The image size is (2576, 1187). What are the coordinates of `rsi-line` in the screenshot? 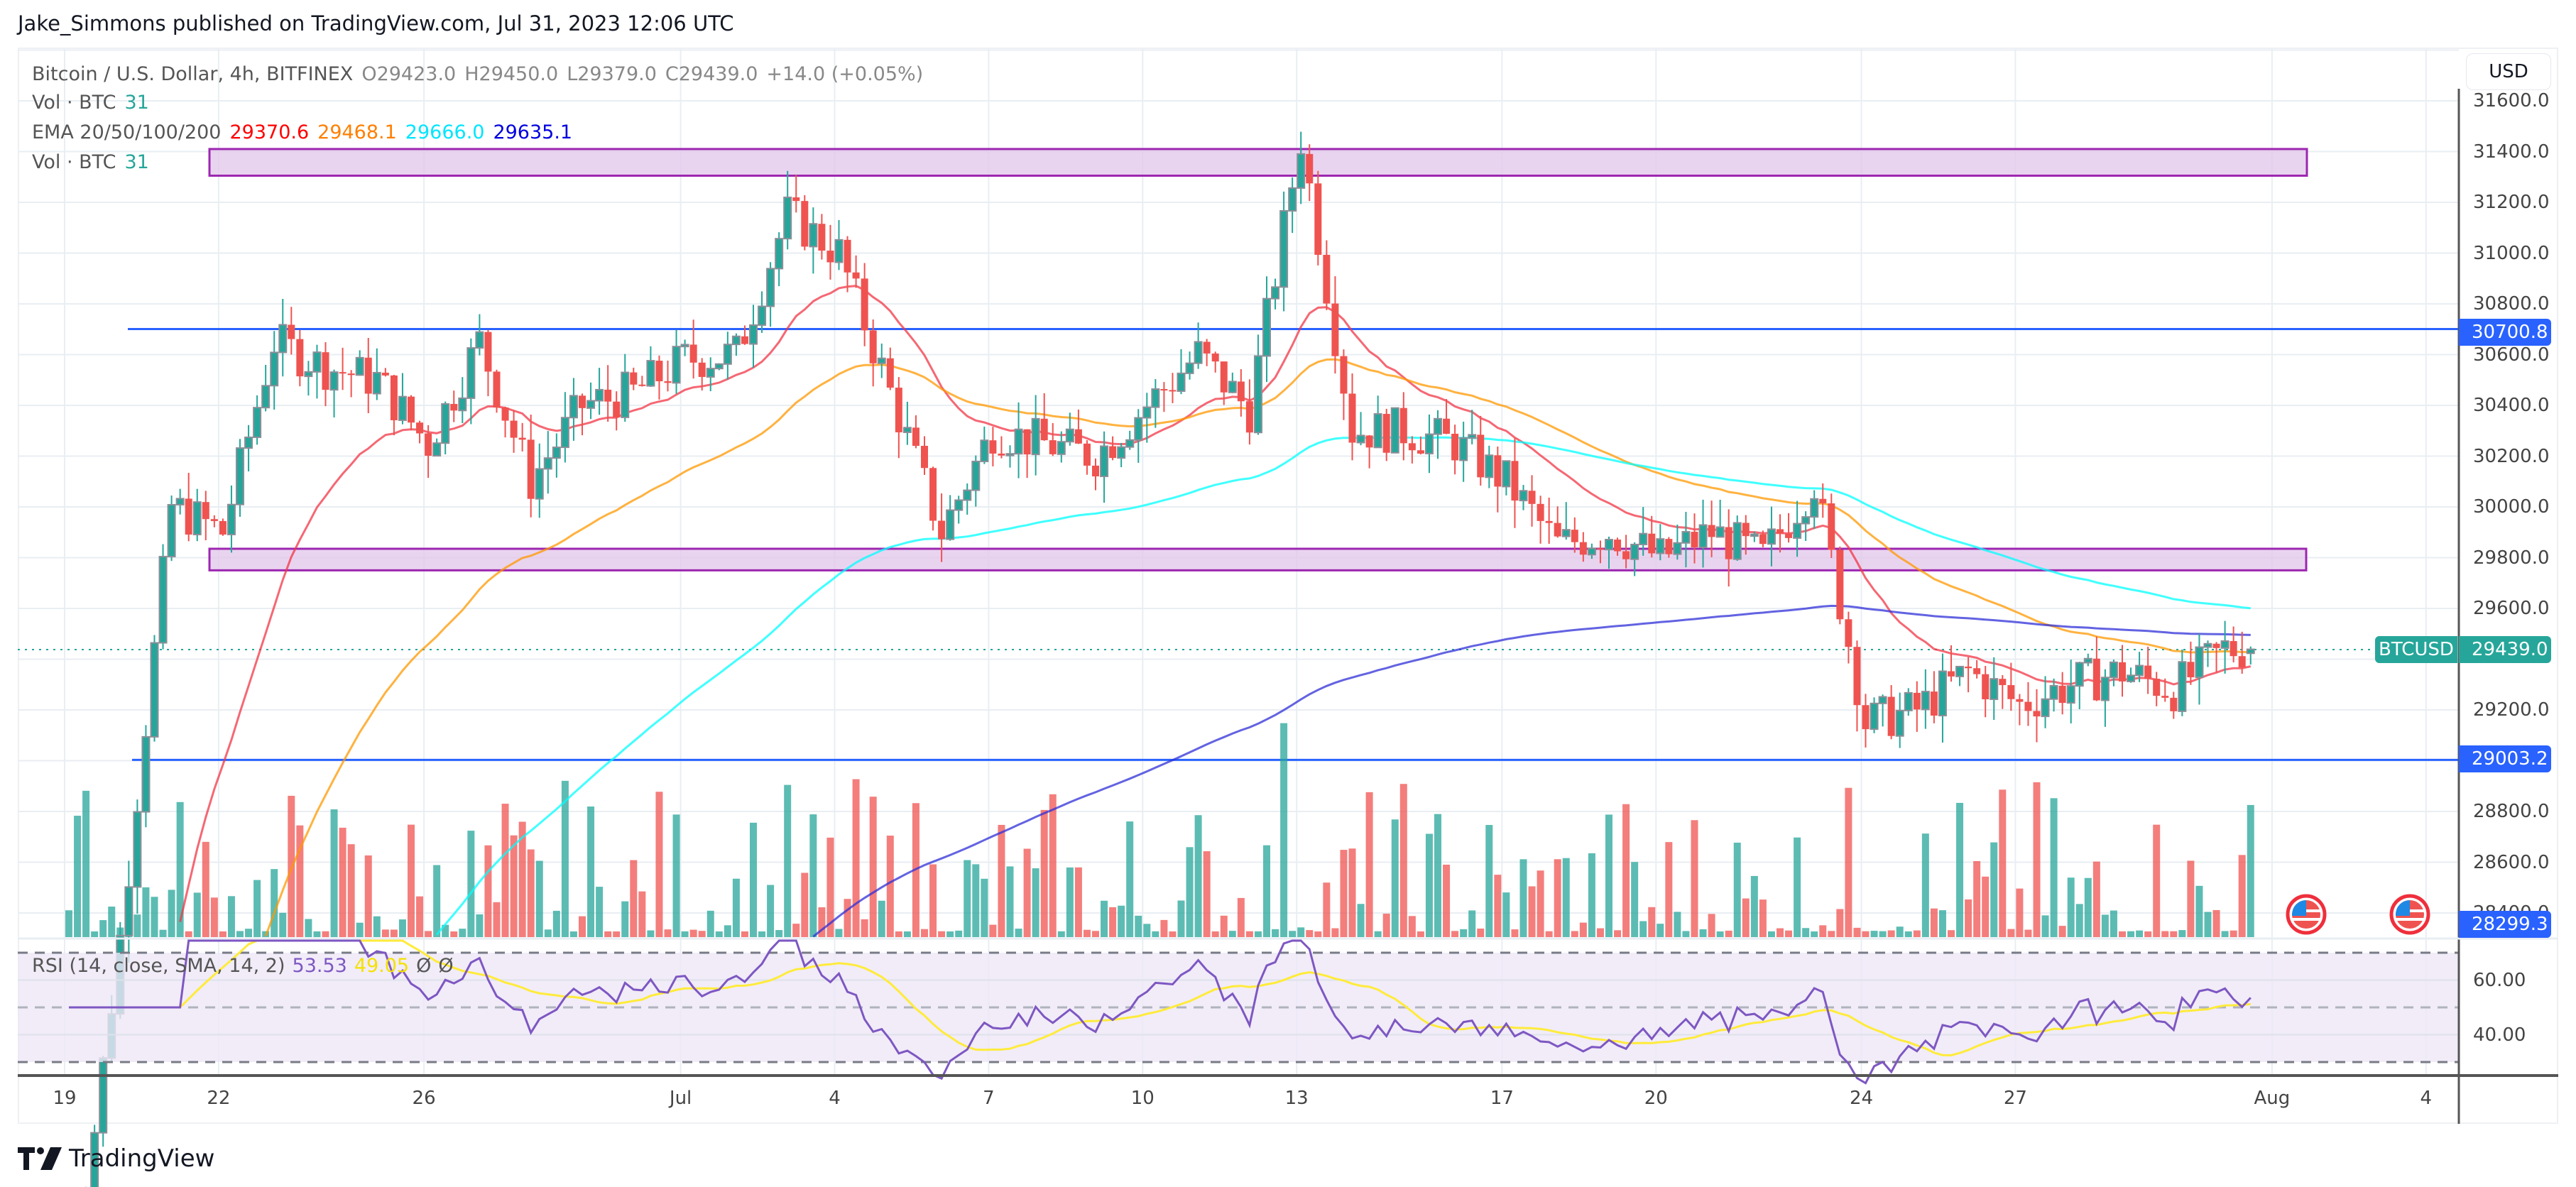 It's located at (1160, 1012).